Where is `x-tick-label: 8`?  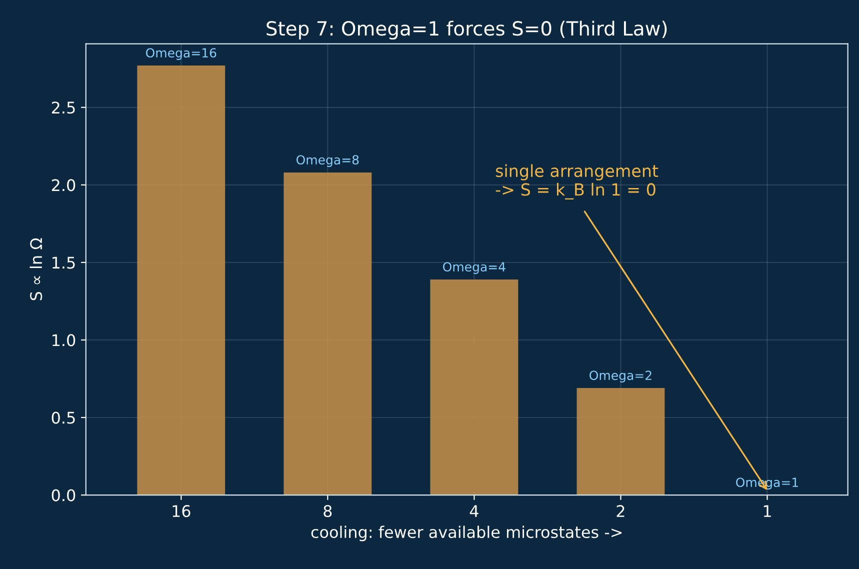 x-tick-label: 8 is located at coordinates (328, 511).